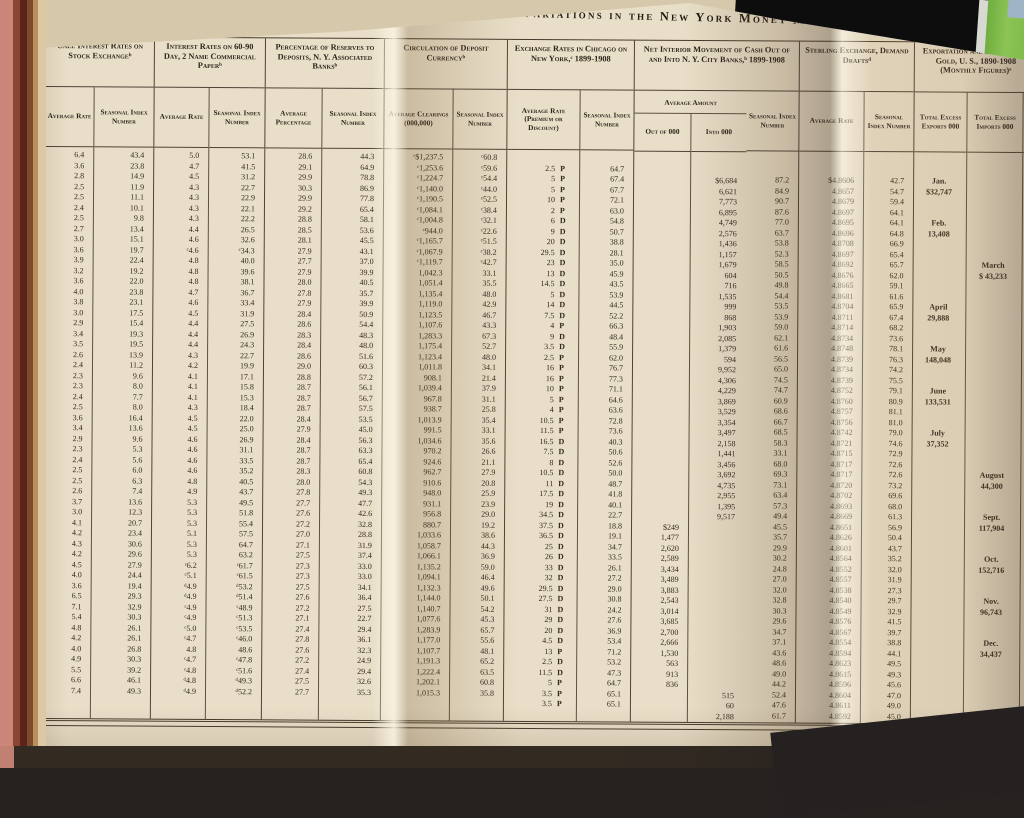 This screenshot has width=1024, height=818. I want to click on month-label: April, so click(938, 307).